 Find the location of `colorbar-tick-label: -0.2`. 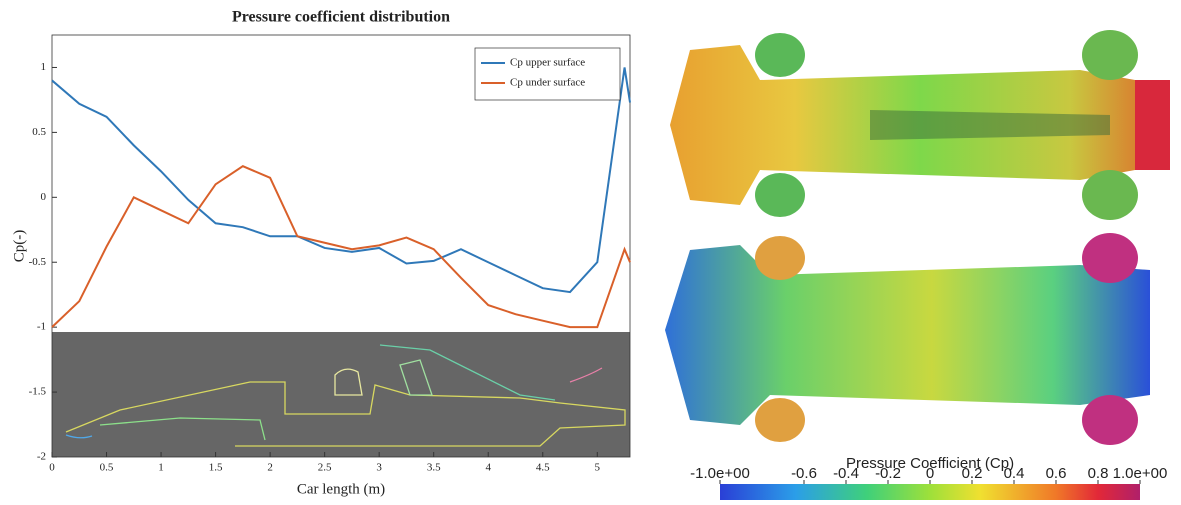

colorbar-tick-label: -0.2 is located at coordinates (888, 473).